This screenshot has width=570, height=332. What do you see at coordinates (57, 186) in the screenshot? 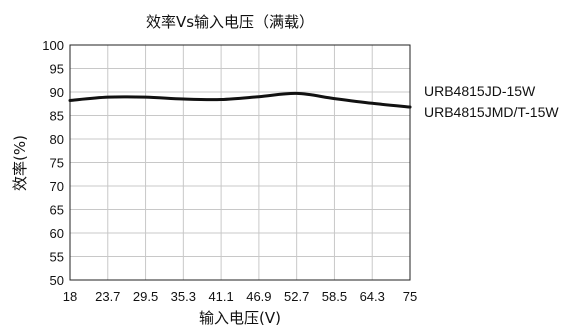
I see `y-tick-label: 70` at bounding box center [57, 186].